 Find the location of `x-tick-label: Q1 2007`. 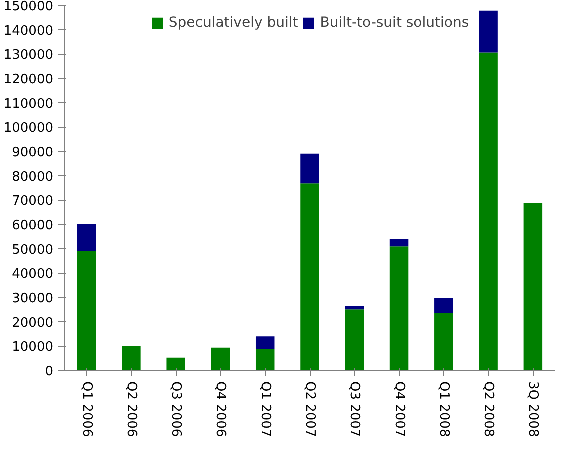

x-tick-label: Q1 2007 is located at coordinates (265, 410).